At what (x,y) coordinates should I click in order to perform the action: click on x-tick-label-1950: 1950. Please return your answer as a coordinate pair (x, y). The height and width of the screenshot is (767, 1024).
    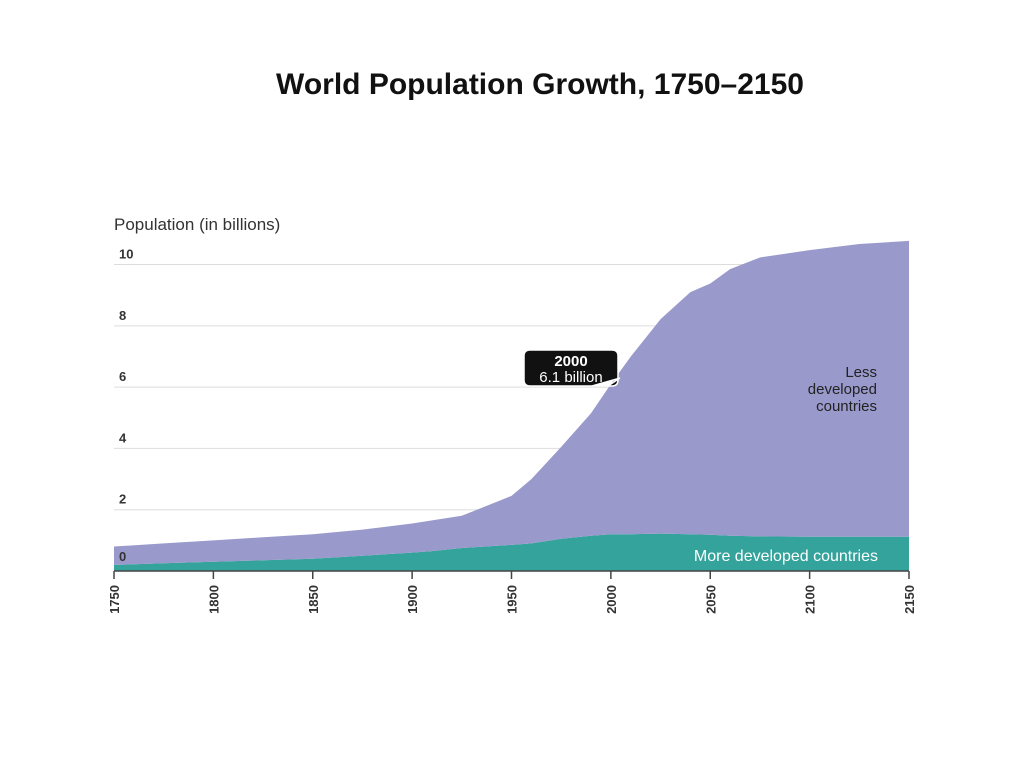
    Looking at the image, I should click on (512, 599).